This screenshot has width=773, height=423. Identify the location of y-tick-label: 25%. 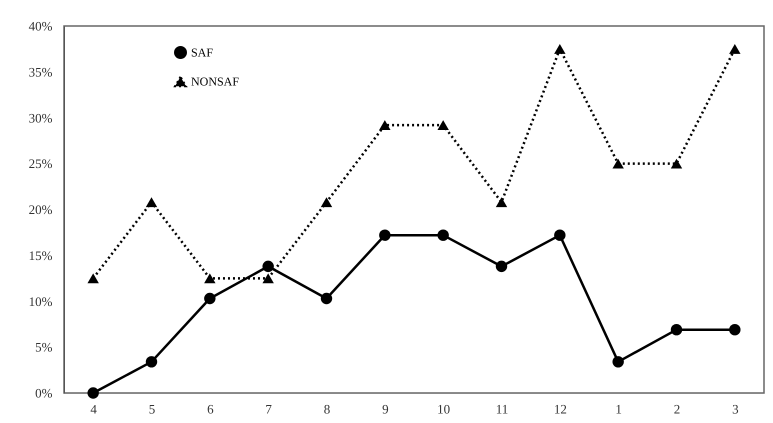
(40, 164).